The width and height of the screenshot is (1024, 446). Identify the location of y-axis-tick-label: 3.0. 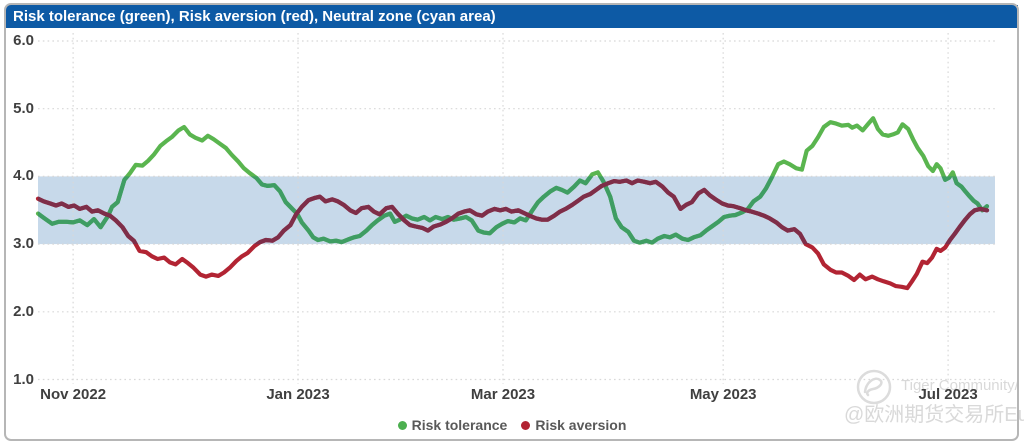
(23, 244).